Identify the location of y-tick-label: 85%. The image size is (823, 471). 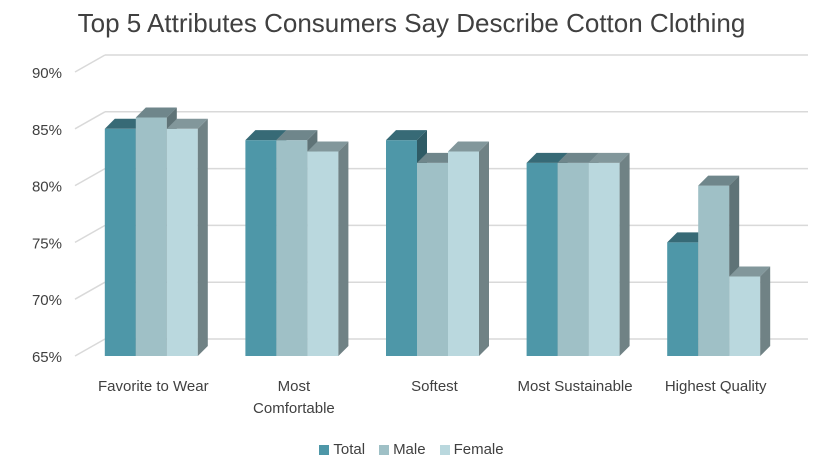
(47, 130).